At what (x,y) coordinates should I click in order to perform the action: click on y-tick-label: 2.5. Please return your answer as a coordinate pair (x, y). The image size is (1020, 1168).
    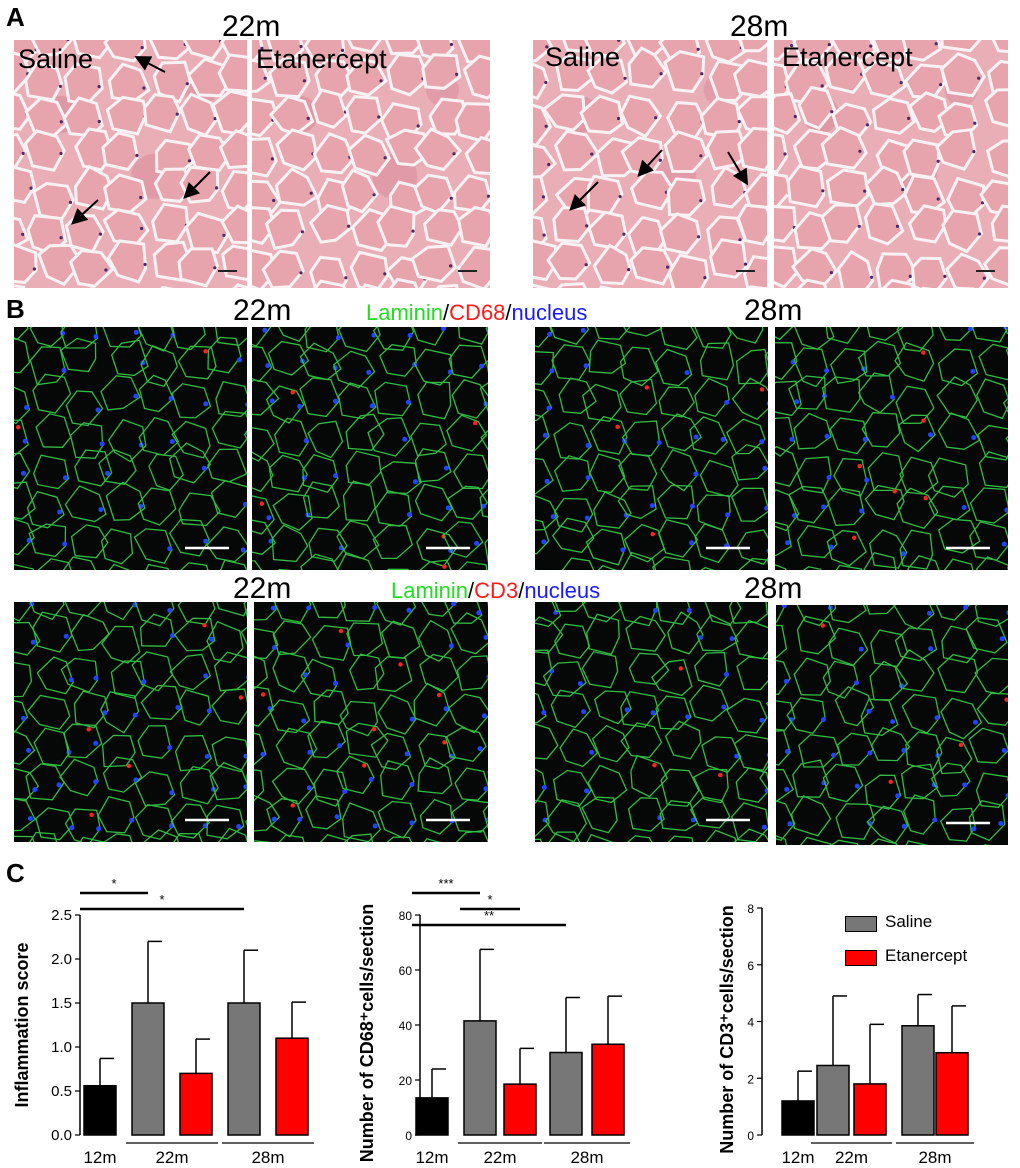
    Looking at the image, I should click on (61, 915).